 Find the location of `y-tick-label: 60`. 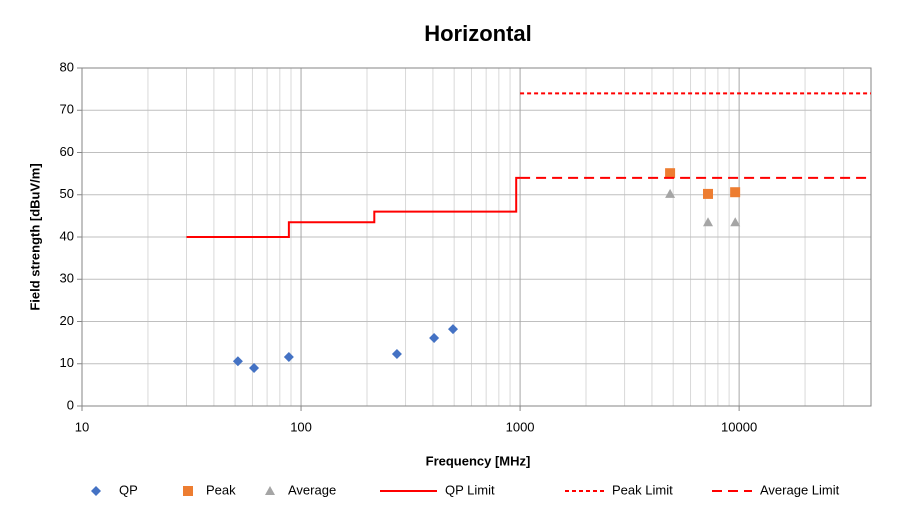

y-tick-label: 60 is located at coordinates (67, 151).